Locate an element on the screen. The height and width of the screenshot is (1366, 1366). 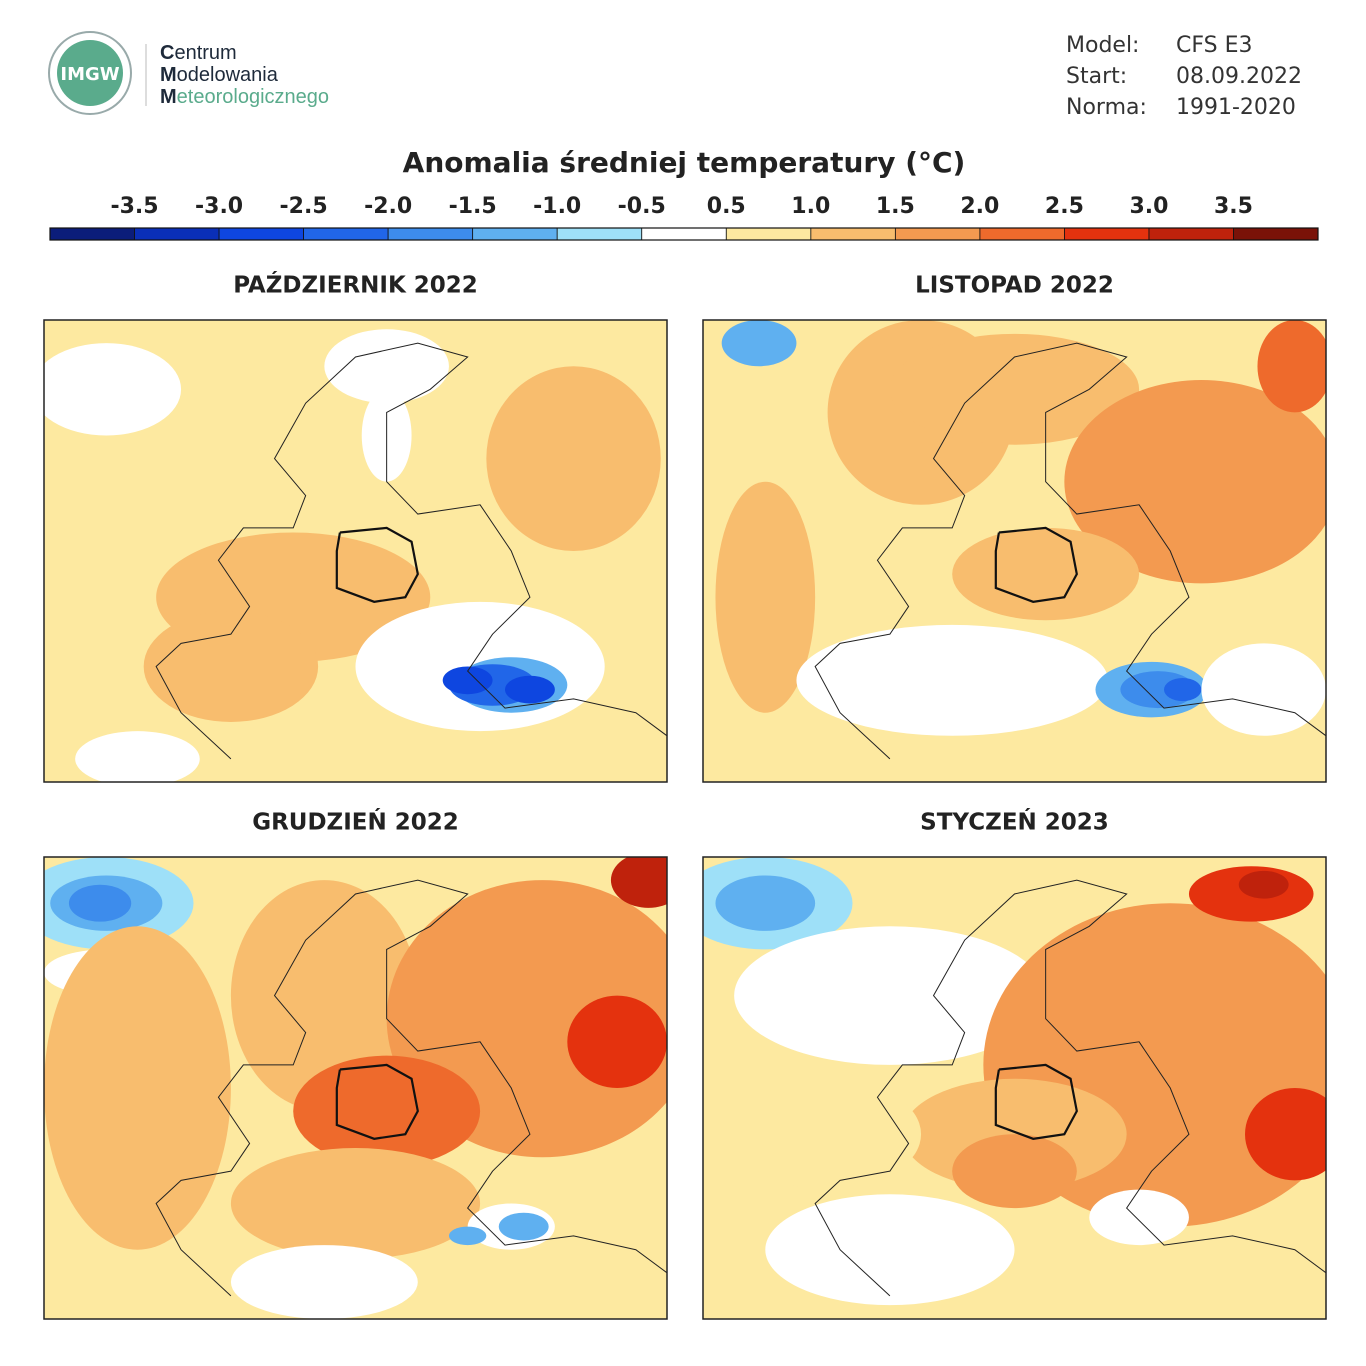
info-label: Model: is located at coordinates (1102, 45).